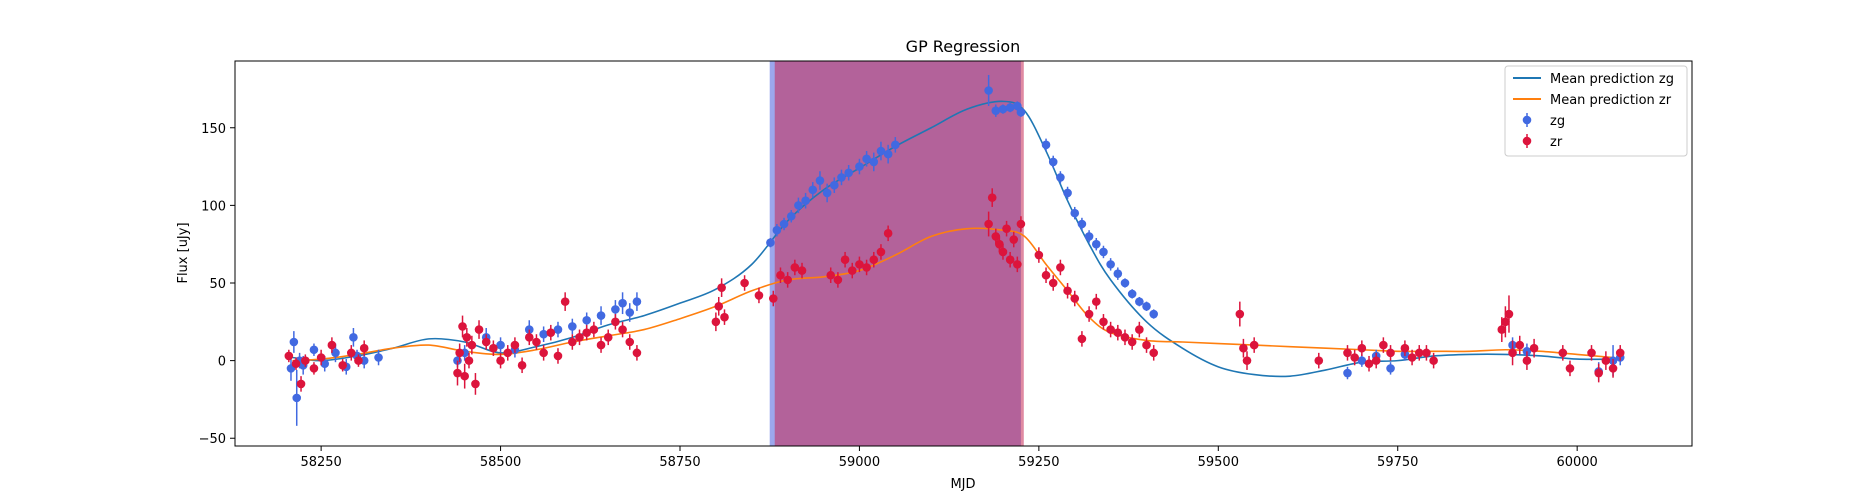  What do you see at coordinates (1612, 79) in the screenshot?
I see `legend-label: Mean prediction zg` at bounding box center [1612, 79].